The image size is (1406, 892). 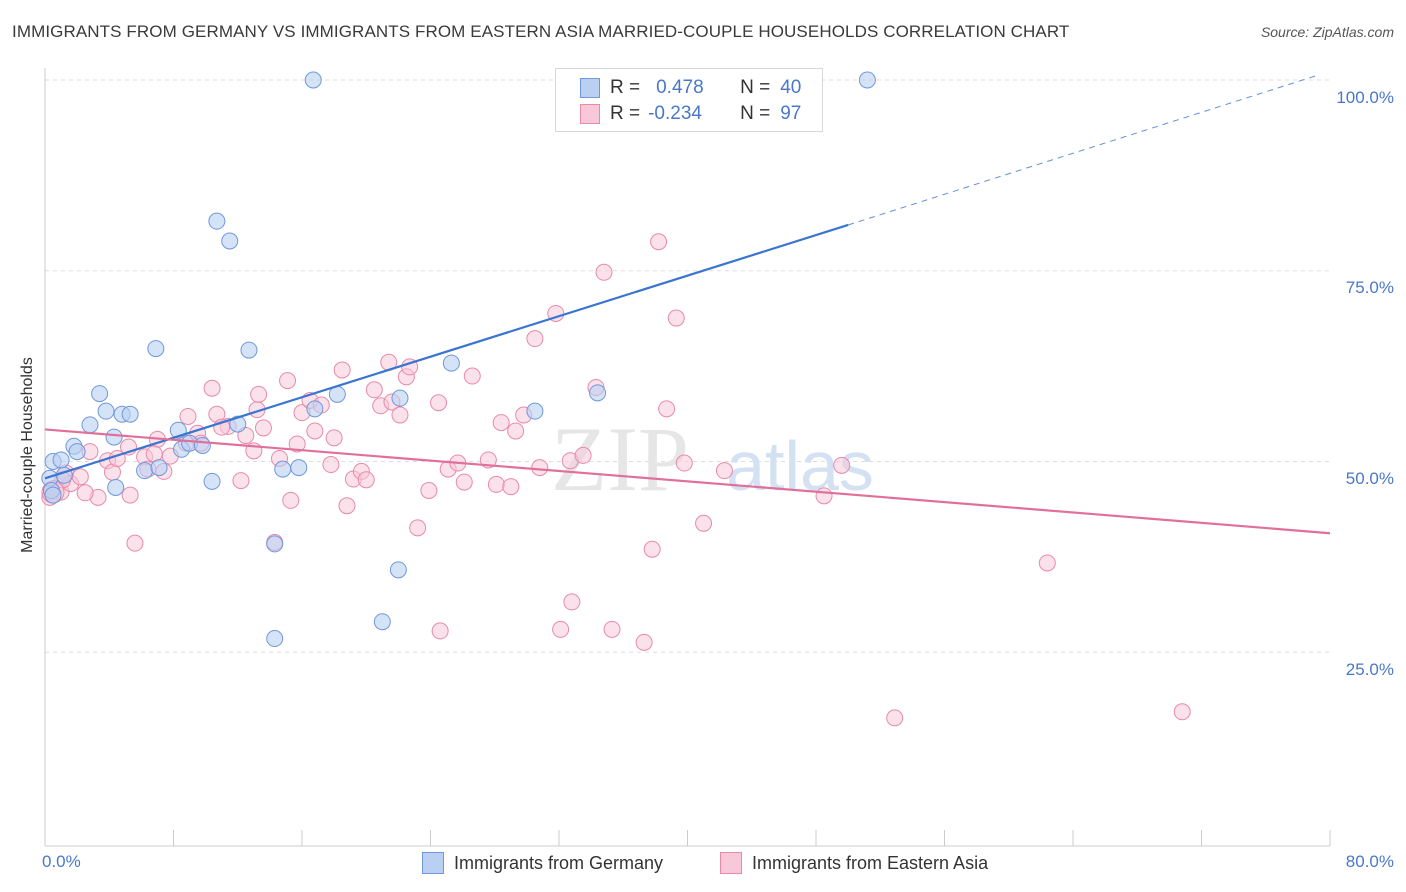 What do you see at coordinates (61, 861) in the screenshot?
I see `x-tick-min: 0.0%` at bounding box center [61, 861].